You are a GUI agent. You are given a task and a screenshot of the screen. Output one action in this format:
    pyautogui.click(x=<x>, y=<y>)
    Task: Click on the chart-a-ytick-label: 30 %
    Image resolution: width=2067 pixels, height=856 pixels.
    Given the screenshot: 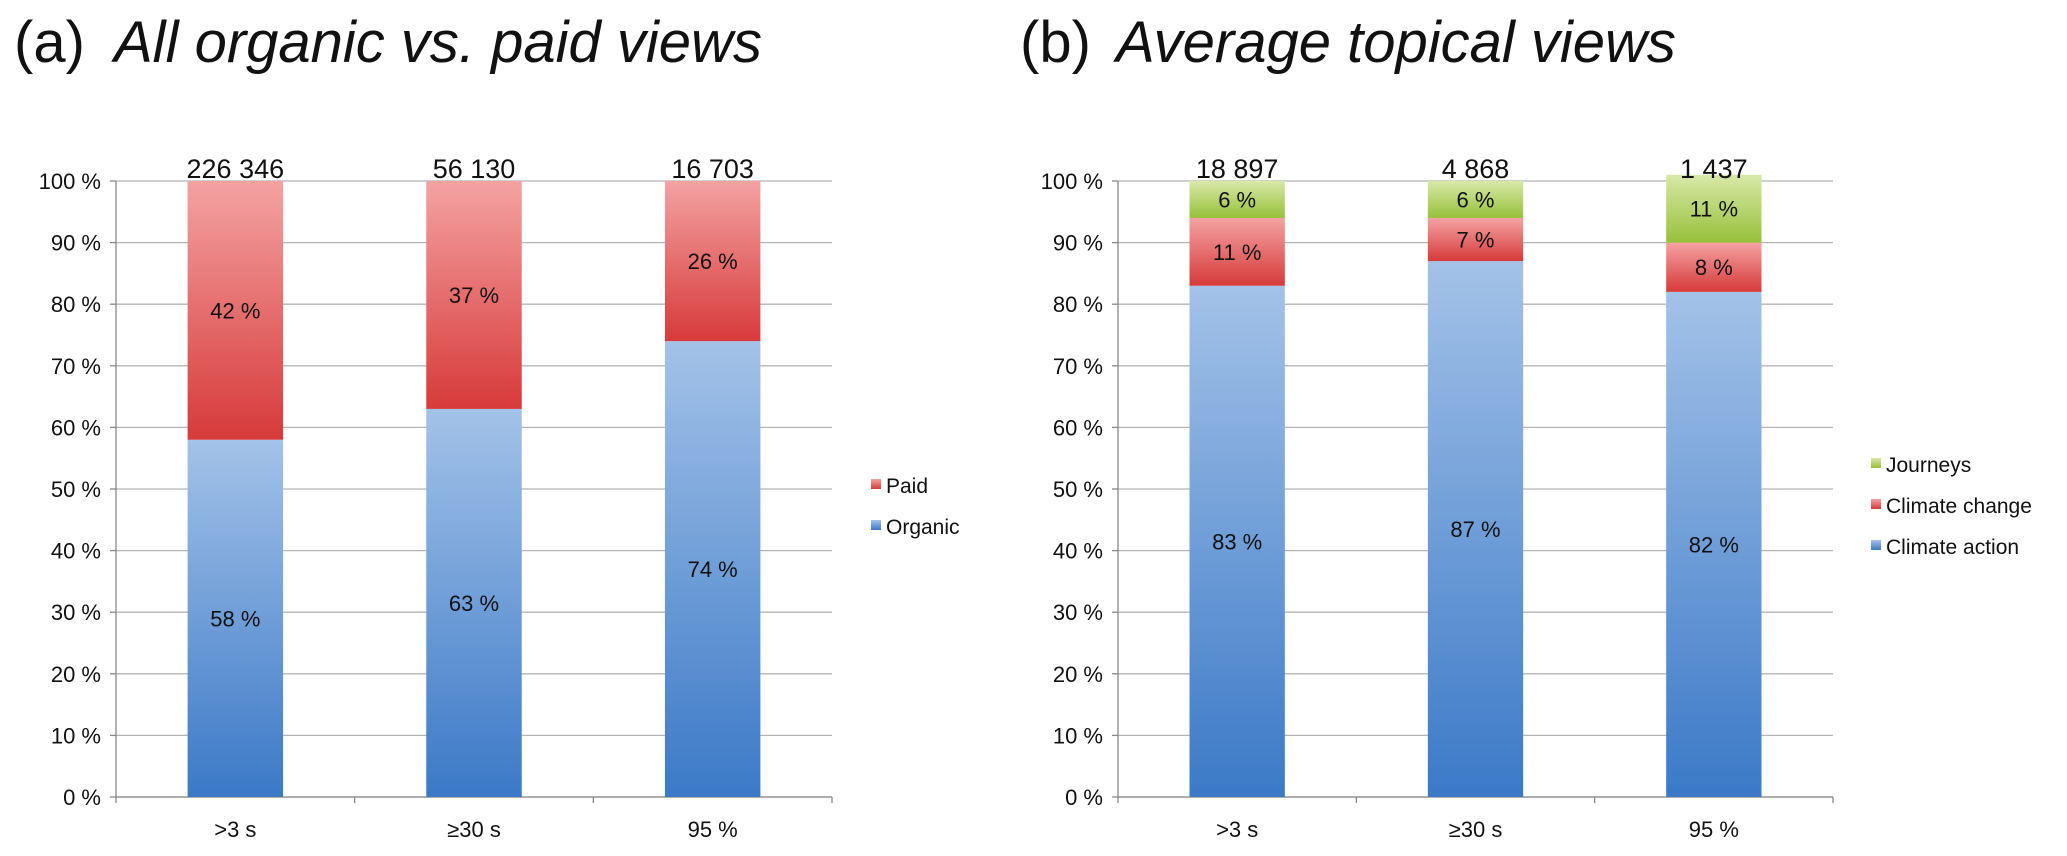 What is the action you would take?
    pyautogui.click(x=76, y=612)
    